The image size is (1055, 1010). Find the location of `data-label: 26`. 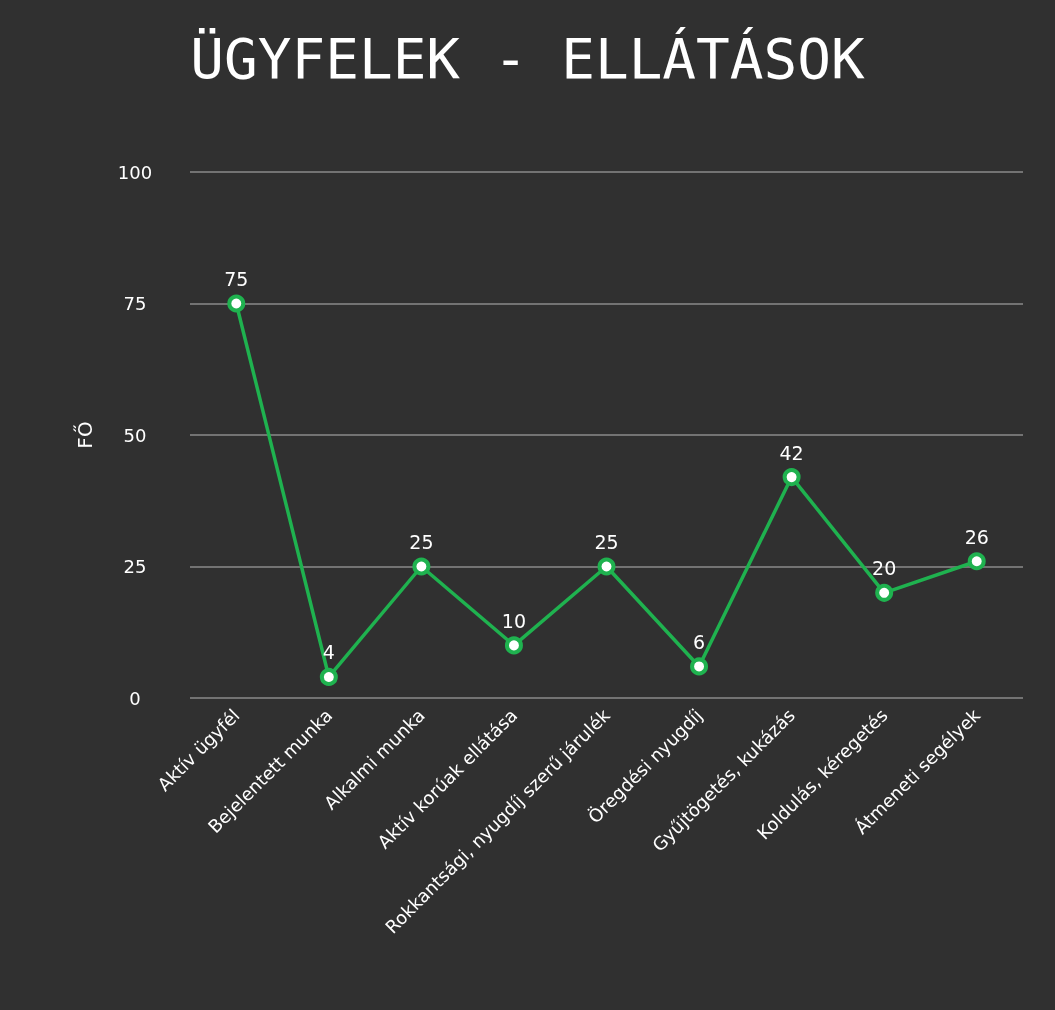

data-label: 26 is located at coordinates (976, 536).